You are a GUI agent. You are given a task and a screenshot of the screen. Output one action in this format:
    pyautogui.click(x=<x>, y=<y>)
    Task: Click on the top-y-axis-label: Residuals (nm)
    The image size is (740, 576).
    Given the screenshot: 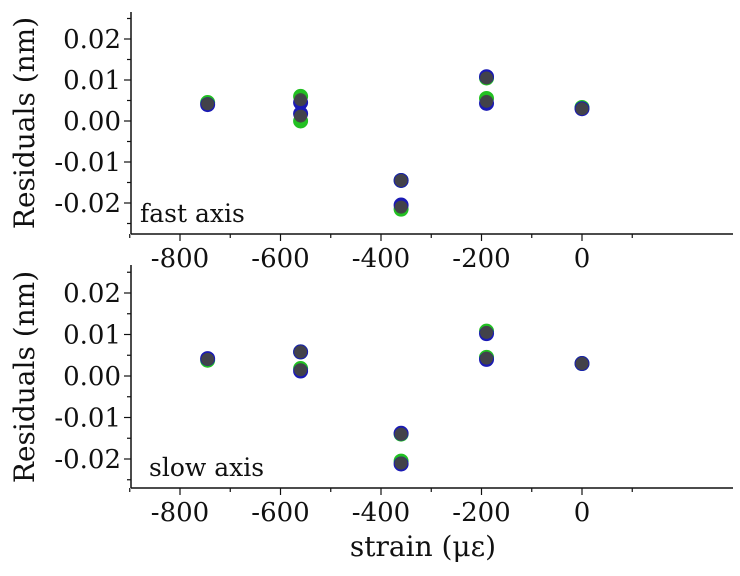 What is the action you would take?
    pyautogui.click(x=24, y=123)
    